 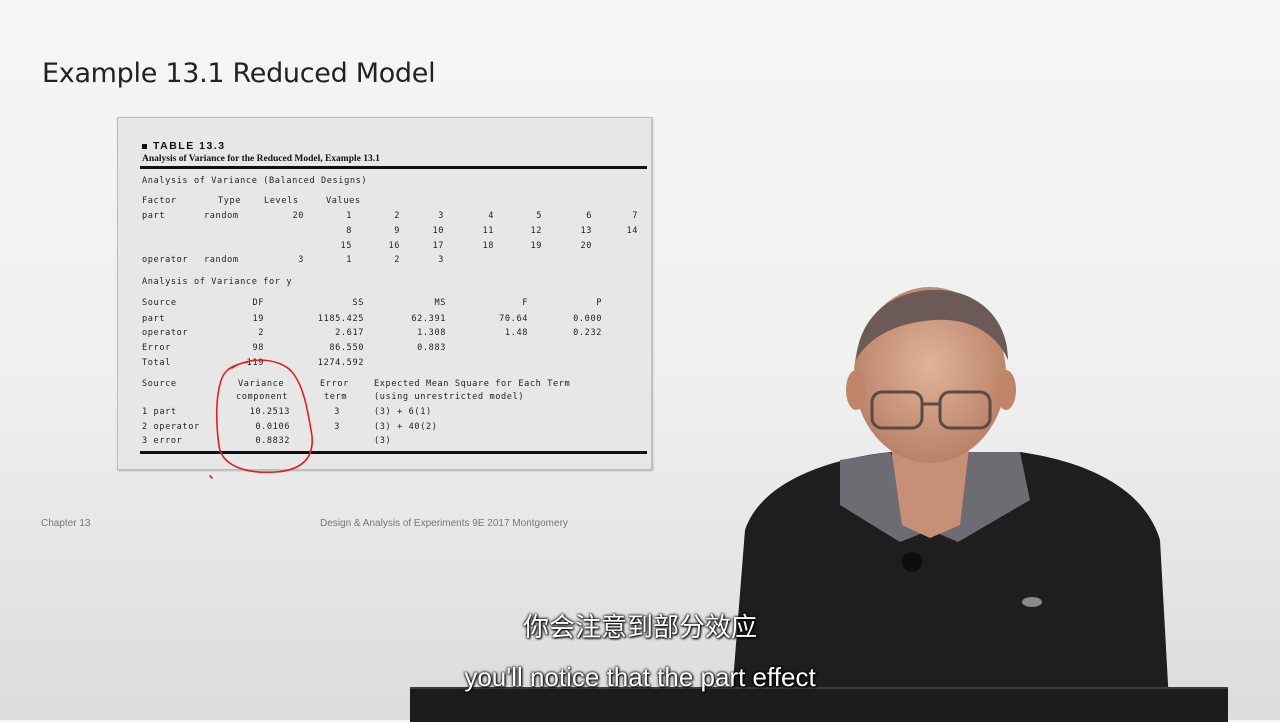 I want to click on factor-value: 16, so click(x=394, y=246).